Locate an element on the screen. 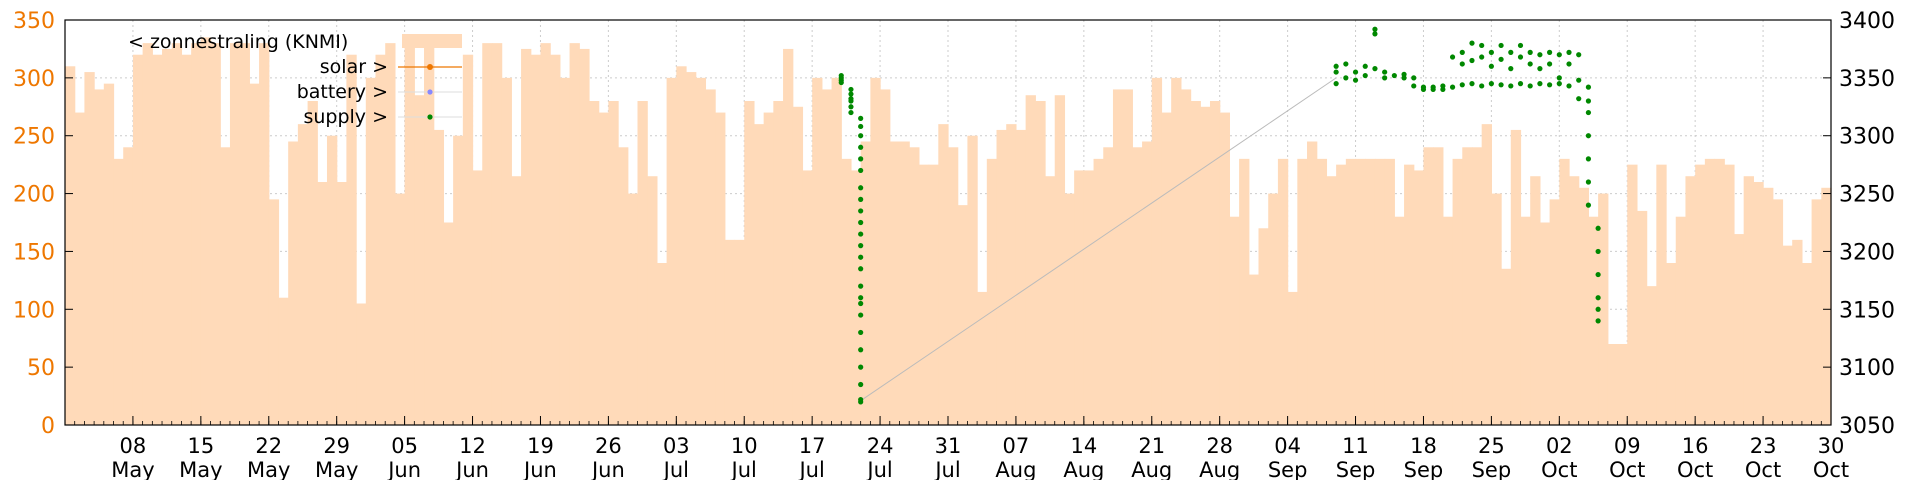 This screenshot has height=485, width=1920. y-left-tick-label: 100 is located at coordinates (34, 310).